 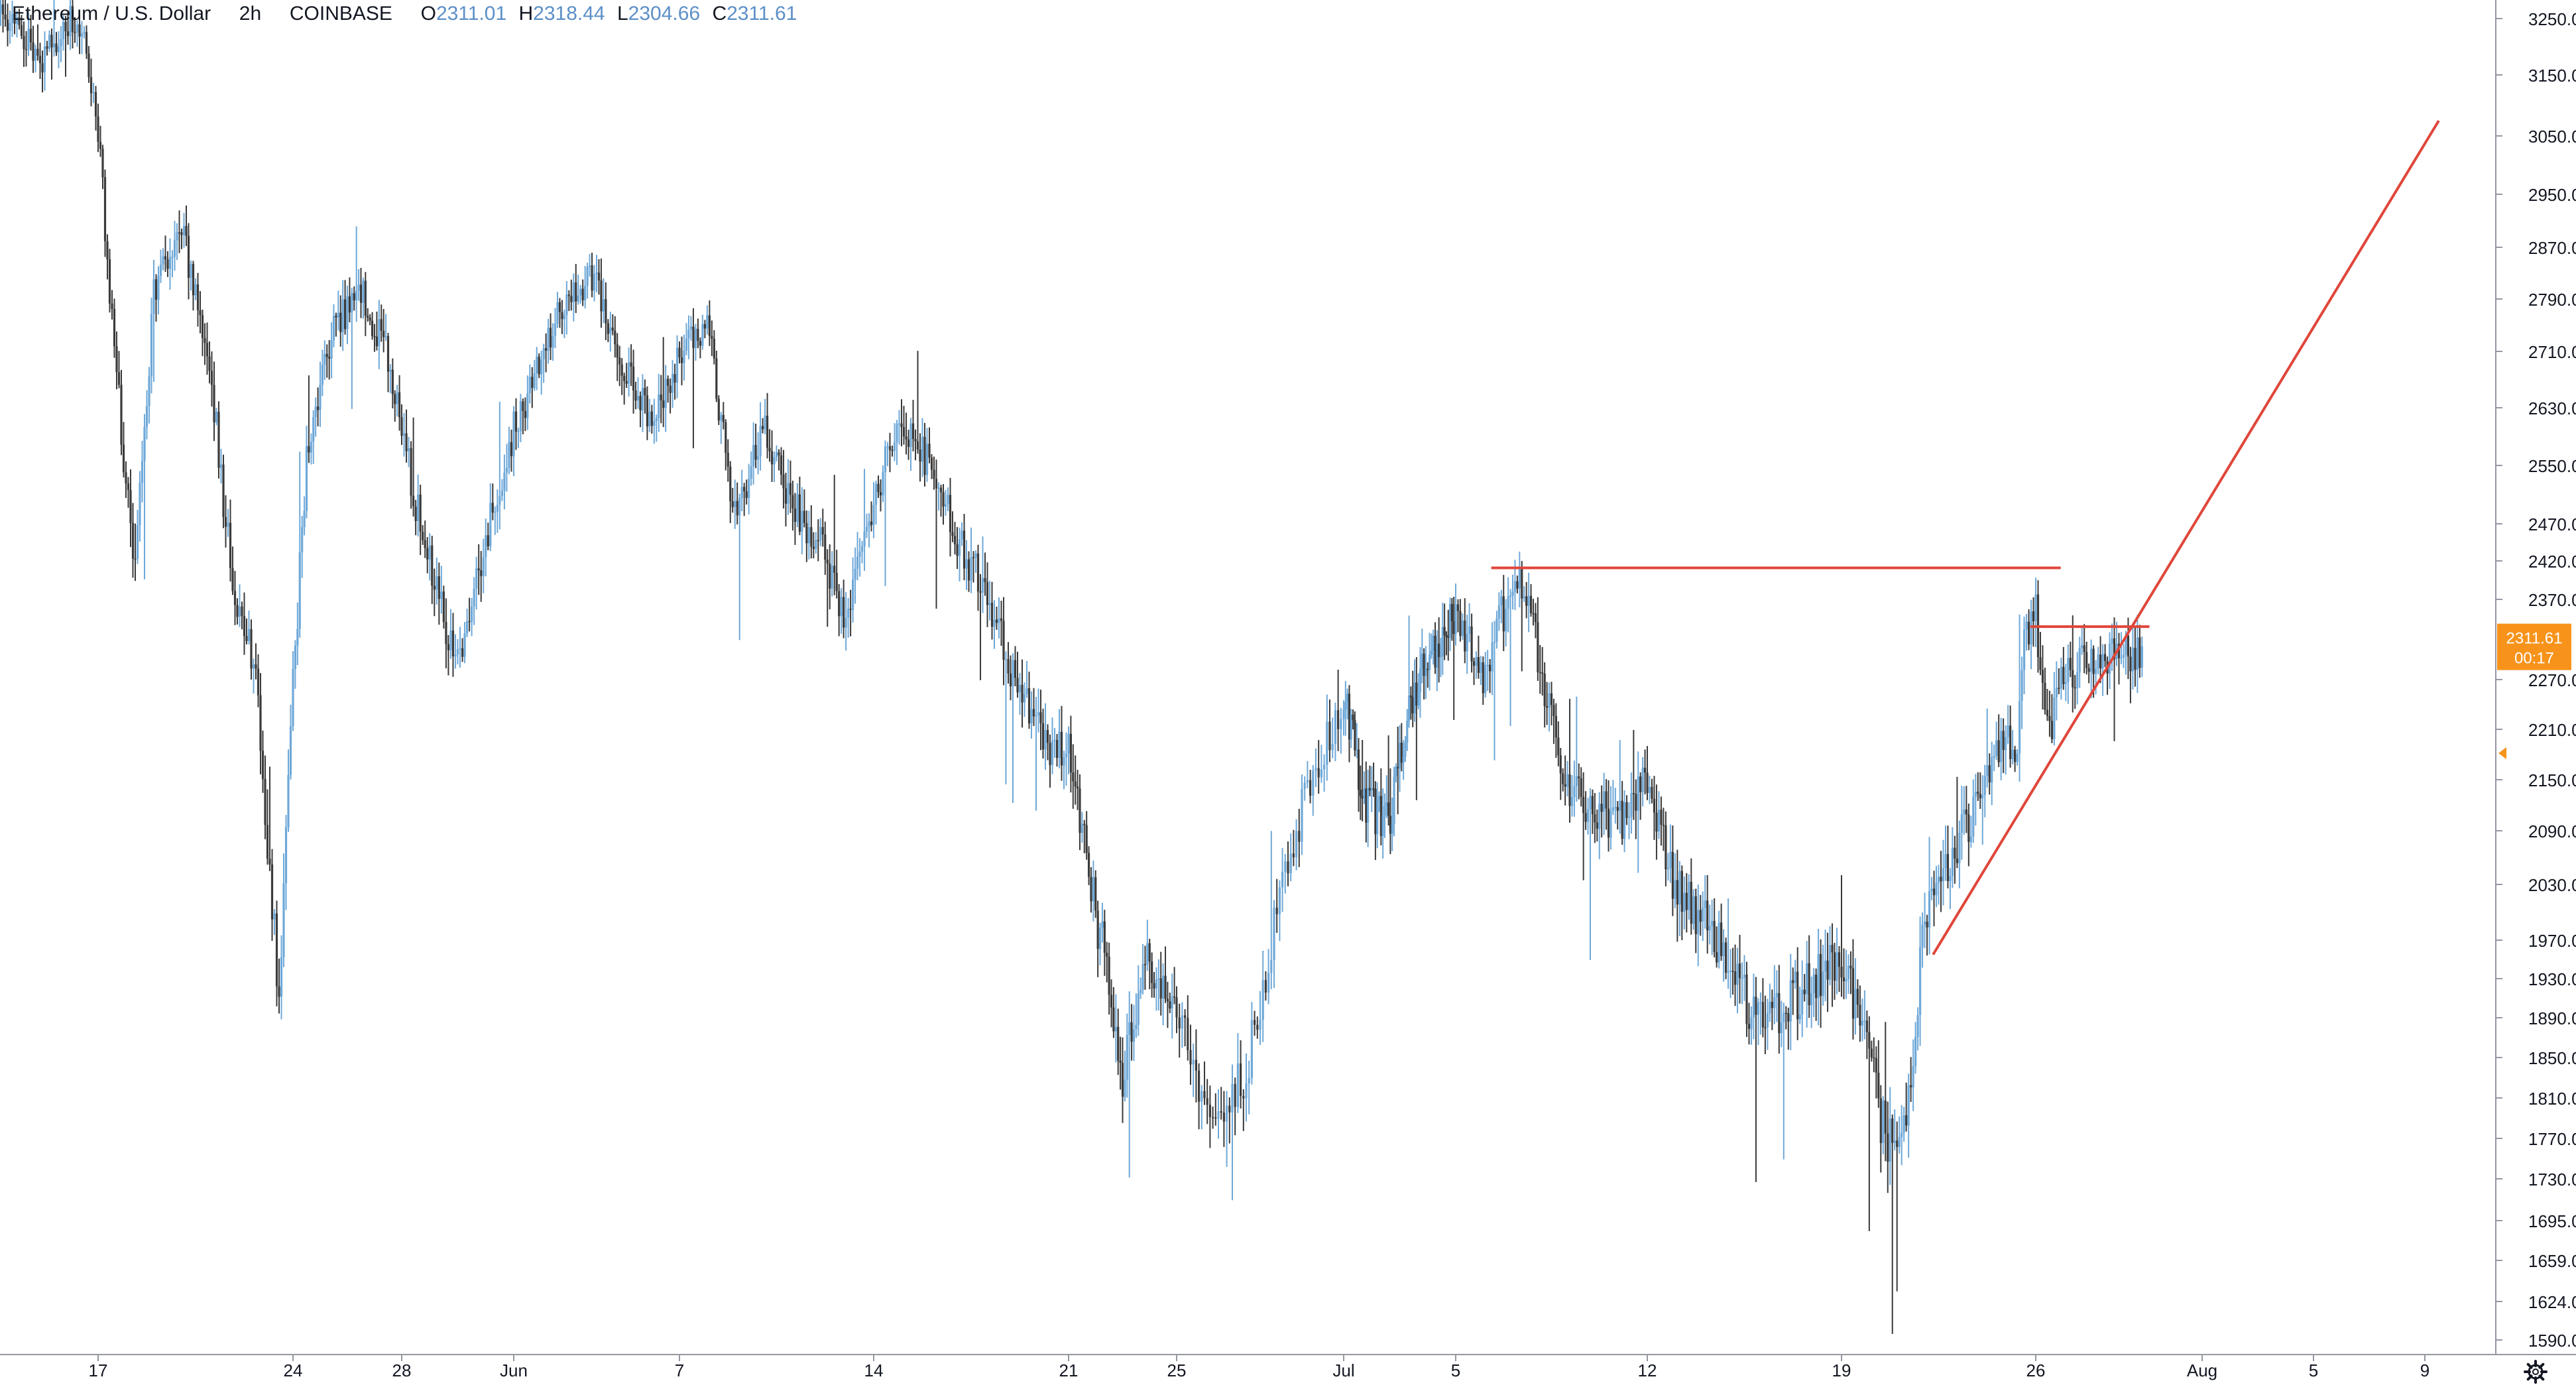 What do you see at coordinates (2536, 695) in the screenshot?
I see `price-axis-panel` at bounding box center [2536, 695].